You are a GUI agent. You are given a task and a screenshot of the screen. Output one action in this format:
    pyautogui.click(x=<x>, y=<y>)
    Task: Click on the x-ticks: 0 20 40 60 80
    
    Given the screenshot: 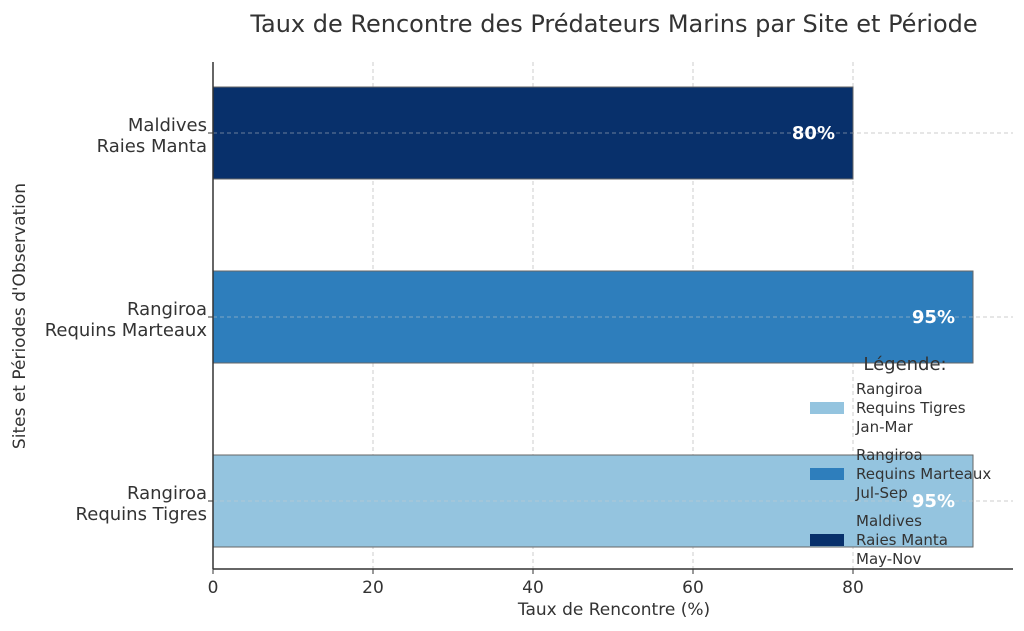 What is the action you would take?
    pyautogui.click(x=536, y=583)
    